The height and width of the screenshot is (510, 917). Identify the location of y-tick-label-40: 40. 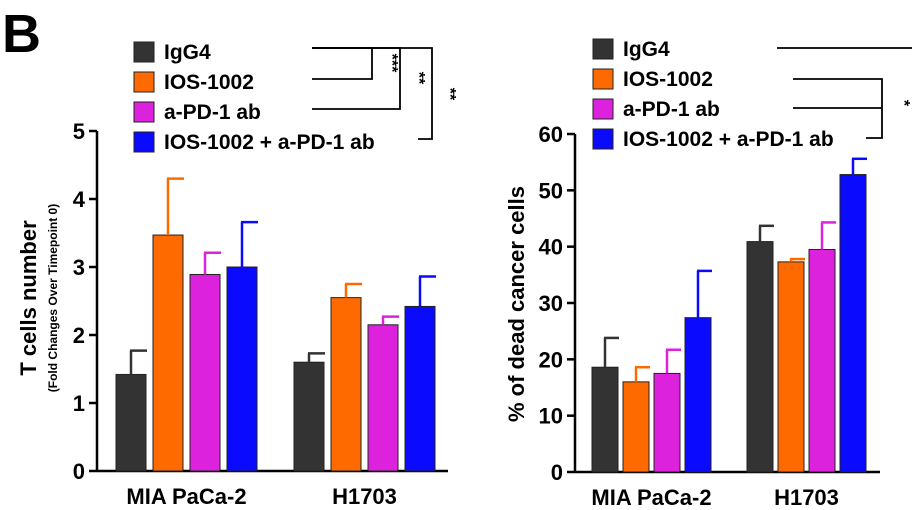
(551, 247).